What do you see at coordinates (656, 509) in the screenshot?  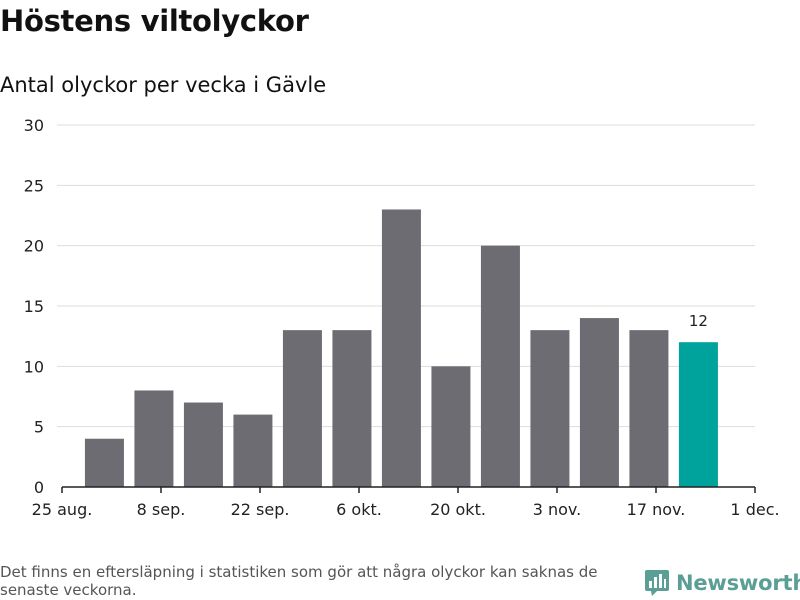 I see `x-tick-label: 17 nov.` at bounding box center [656, 509].